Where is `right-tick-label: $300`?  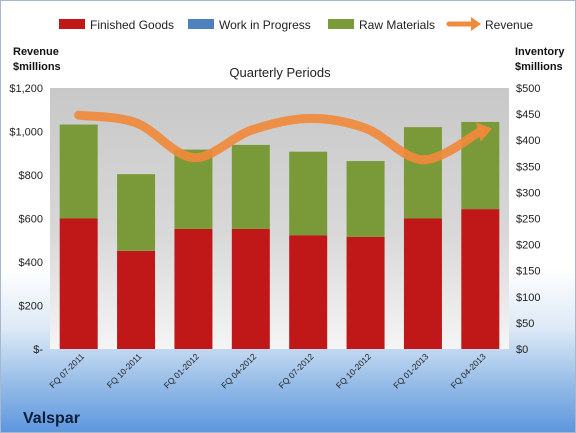 right-tick-label: $300 is located at coordinates (528, 193).